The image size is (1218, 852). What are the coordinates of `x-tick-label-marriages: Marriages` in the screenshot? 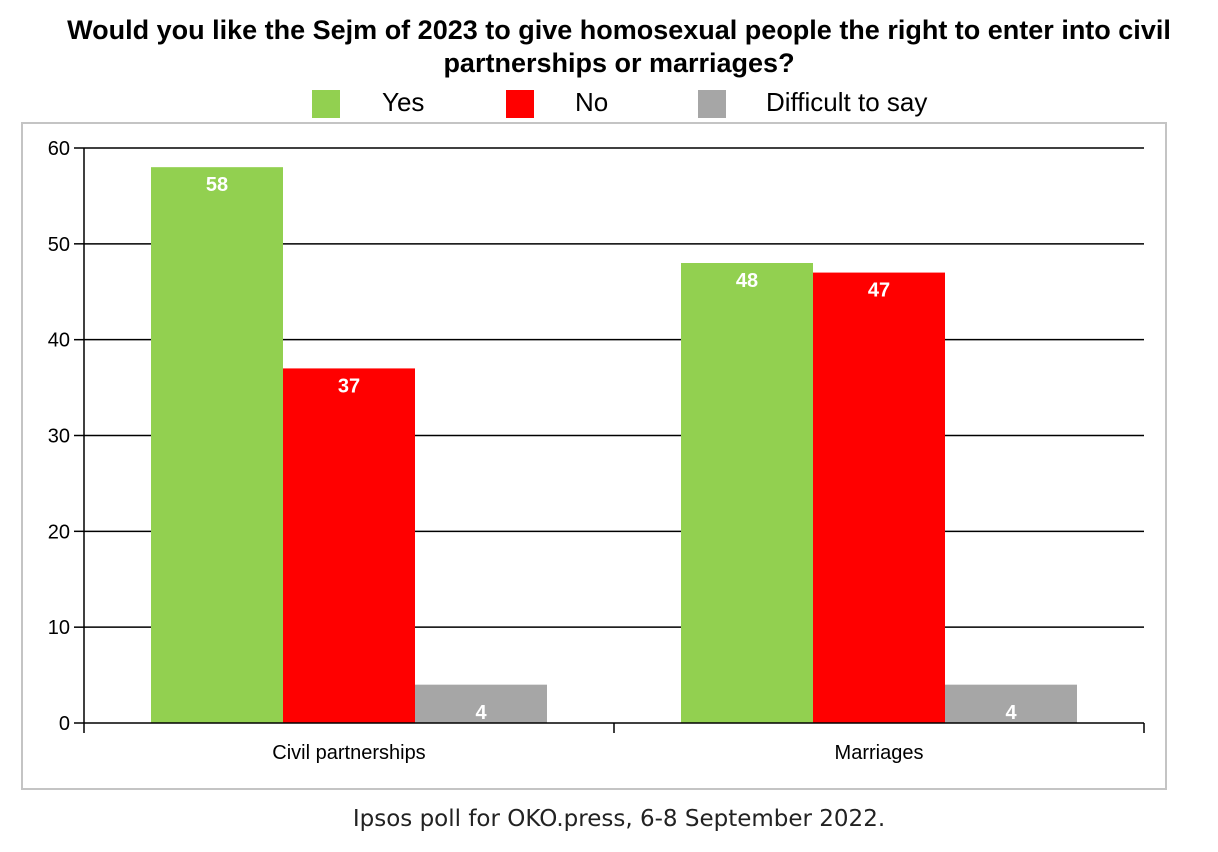 It's located at (879, 753).